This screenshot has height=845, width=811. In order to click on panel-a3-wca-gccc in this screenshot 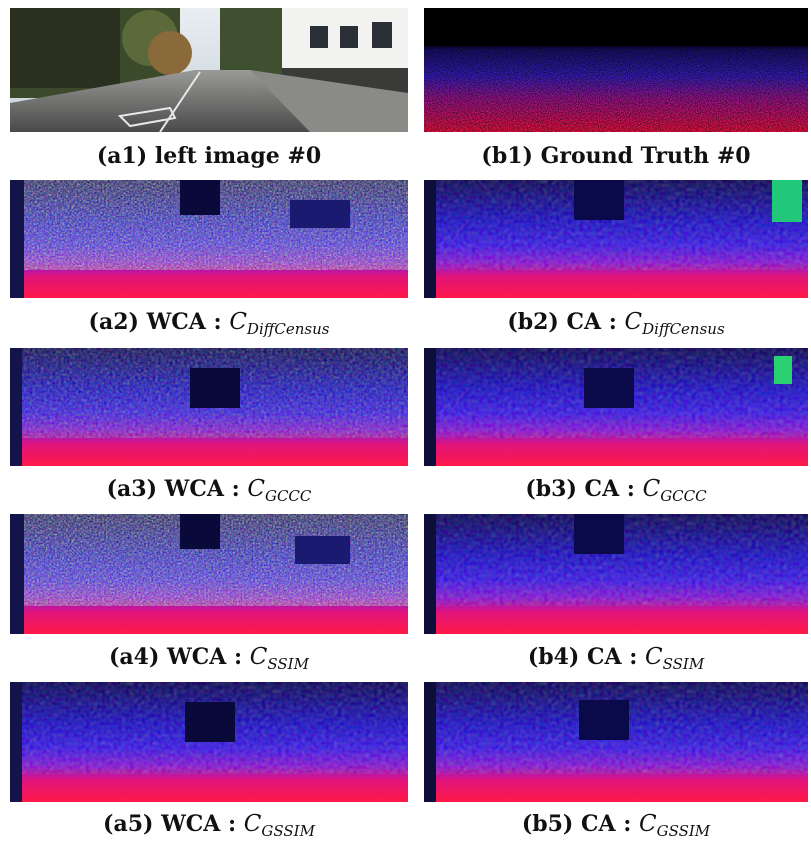, I will do `click(209, 407)`.